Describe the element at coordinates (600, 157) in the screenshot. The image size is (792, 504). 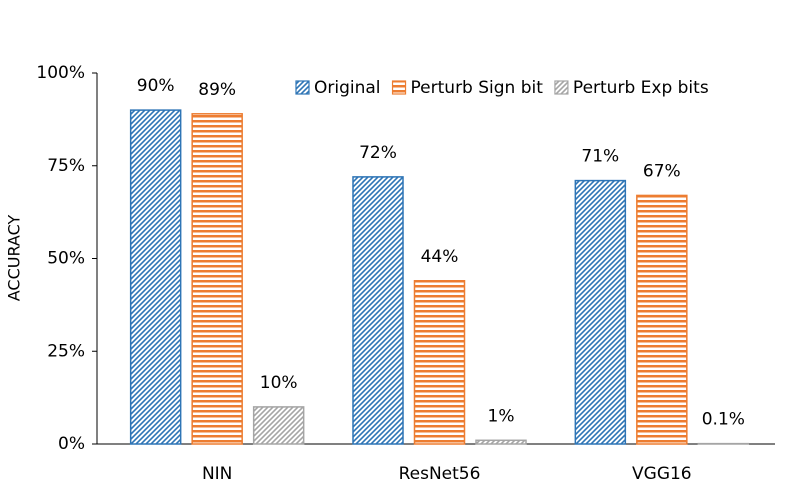
I see `value-label: 71%` at that location.